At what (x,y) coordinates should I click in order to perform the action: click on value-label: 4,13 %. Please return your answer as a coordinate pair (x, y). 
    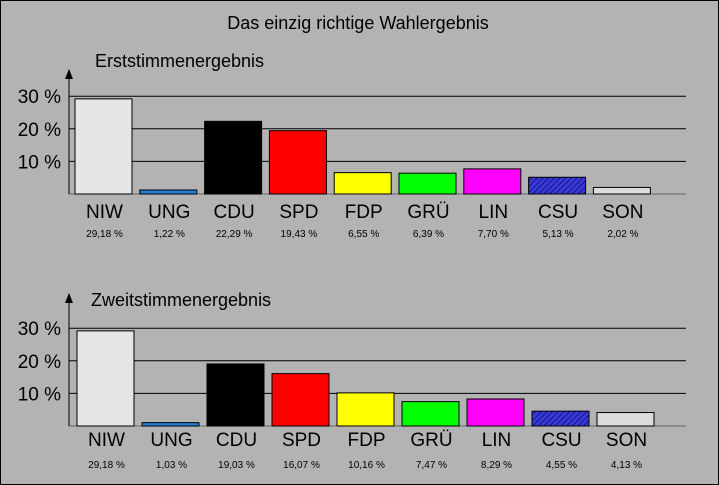
    Looking at the image, I should click on (626, 465).